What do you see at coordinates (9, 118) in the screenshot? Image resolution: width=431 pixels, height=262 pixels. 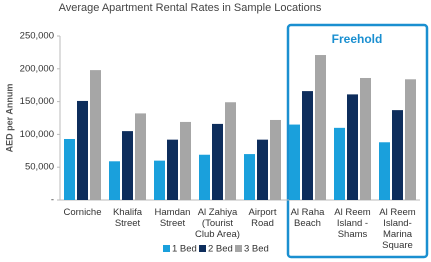 I see `y-axis-label: AED per Annum` at bounding box center [9, 118].